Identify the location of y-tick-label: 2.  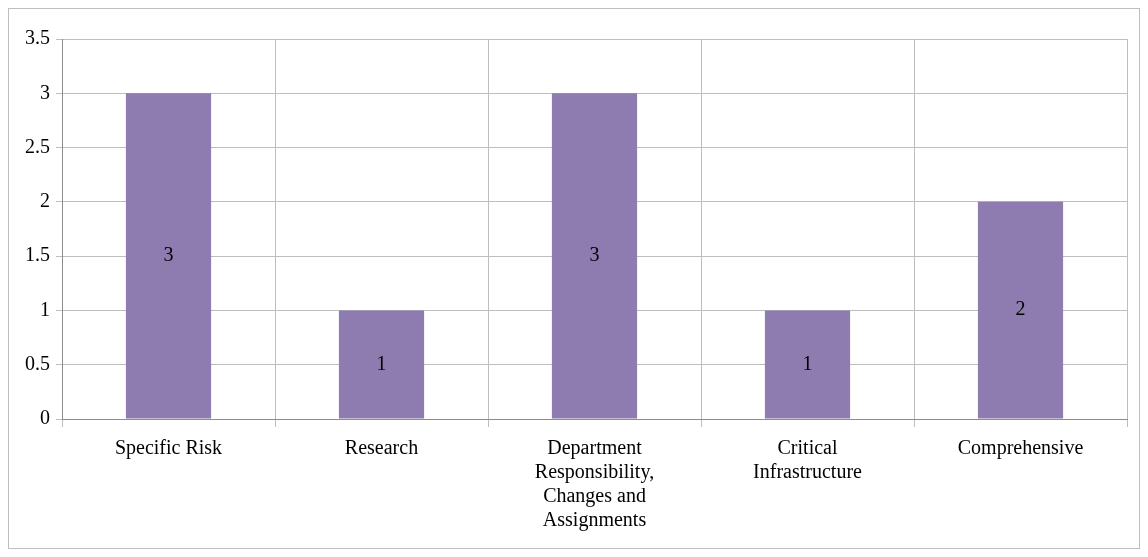
(45, 200).